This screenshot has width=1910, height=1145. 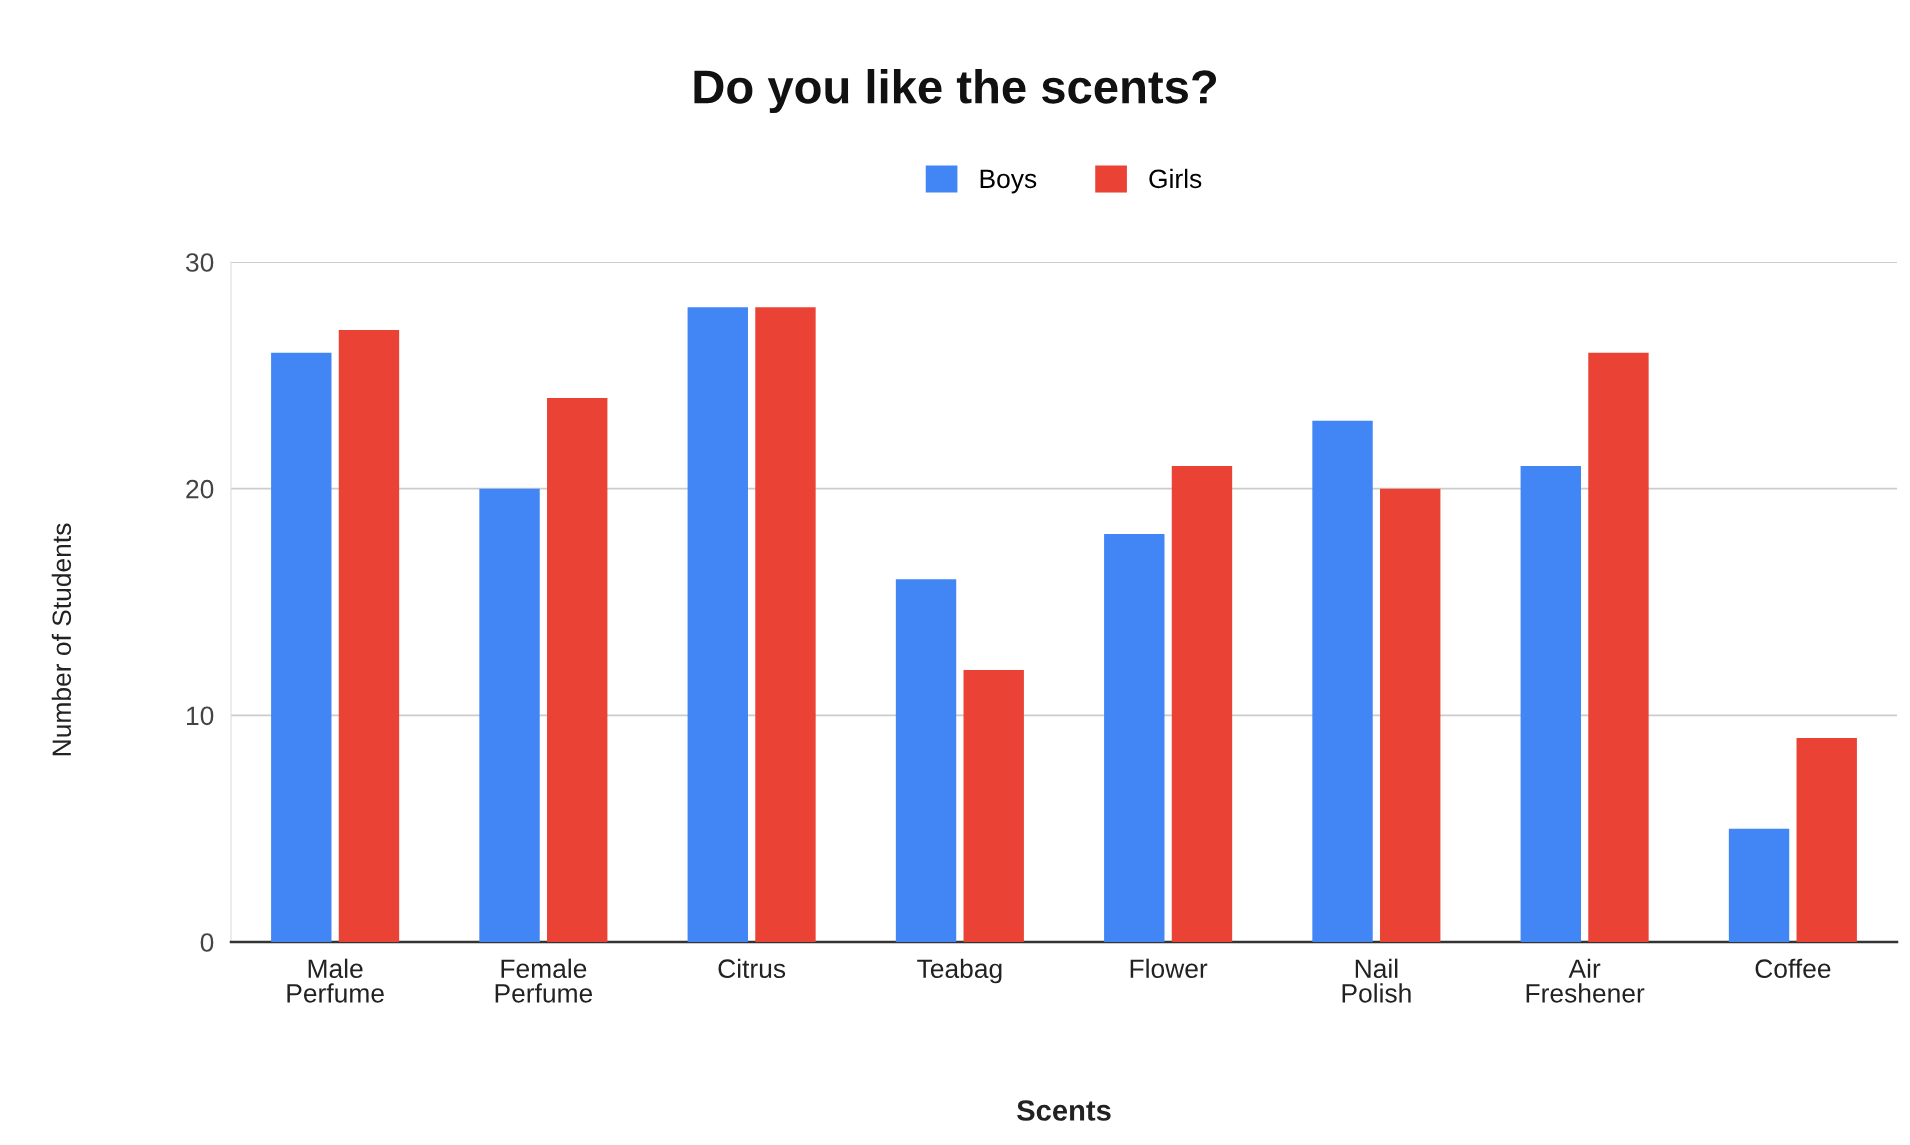 What do you see at coordinates (199, 262) in the screenshot?
I see `y-tick-label: 30` at bounding box center [199, 262].